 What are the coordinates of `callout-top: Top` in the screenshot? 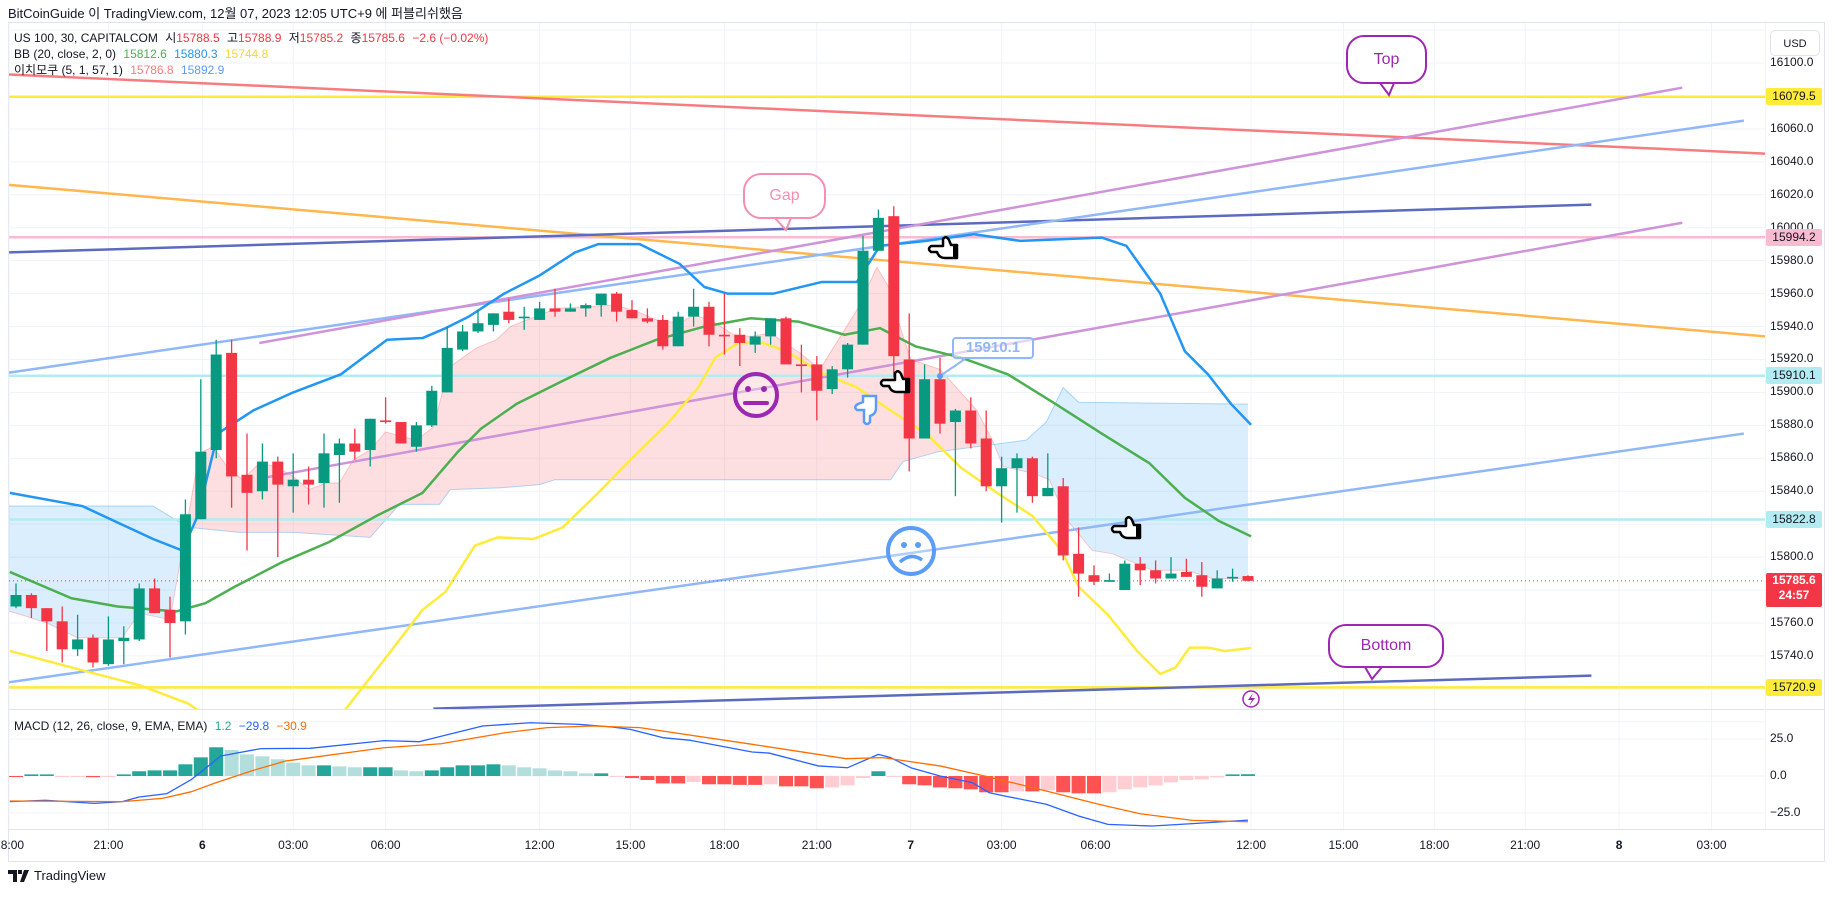 It's located at (1386, 59).